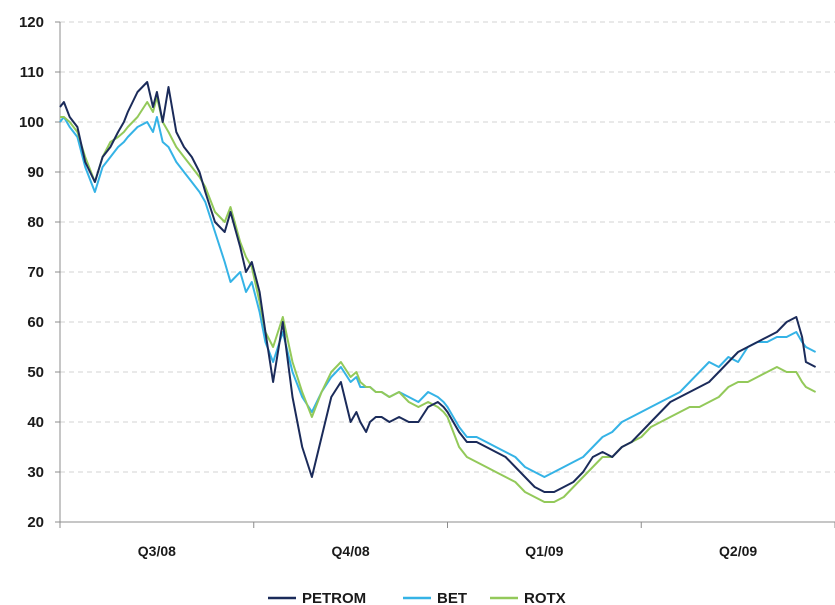 This screenshot has height=605, width=835. I want to click on x-axis-category-labels: Q3/08 Q4/08 Q1/09 Q2/09, so click(448, 551).